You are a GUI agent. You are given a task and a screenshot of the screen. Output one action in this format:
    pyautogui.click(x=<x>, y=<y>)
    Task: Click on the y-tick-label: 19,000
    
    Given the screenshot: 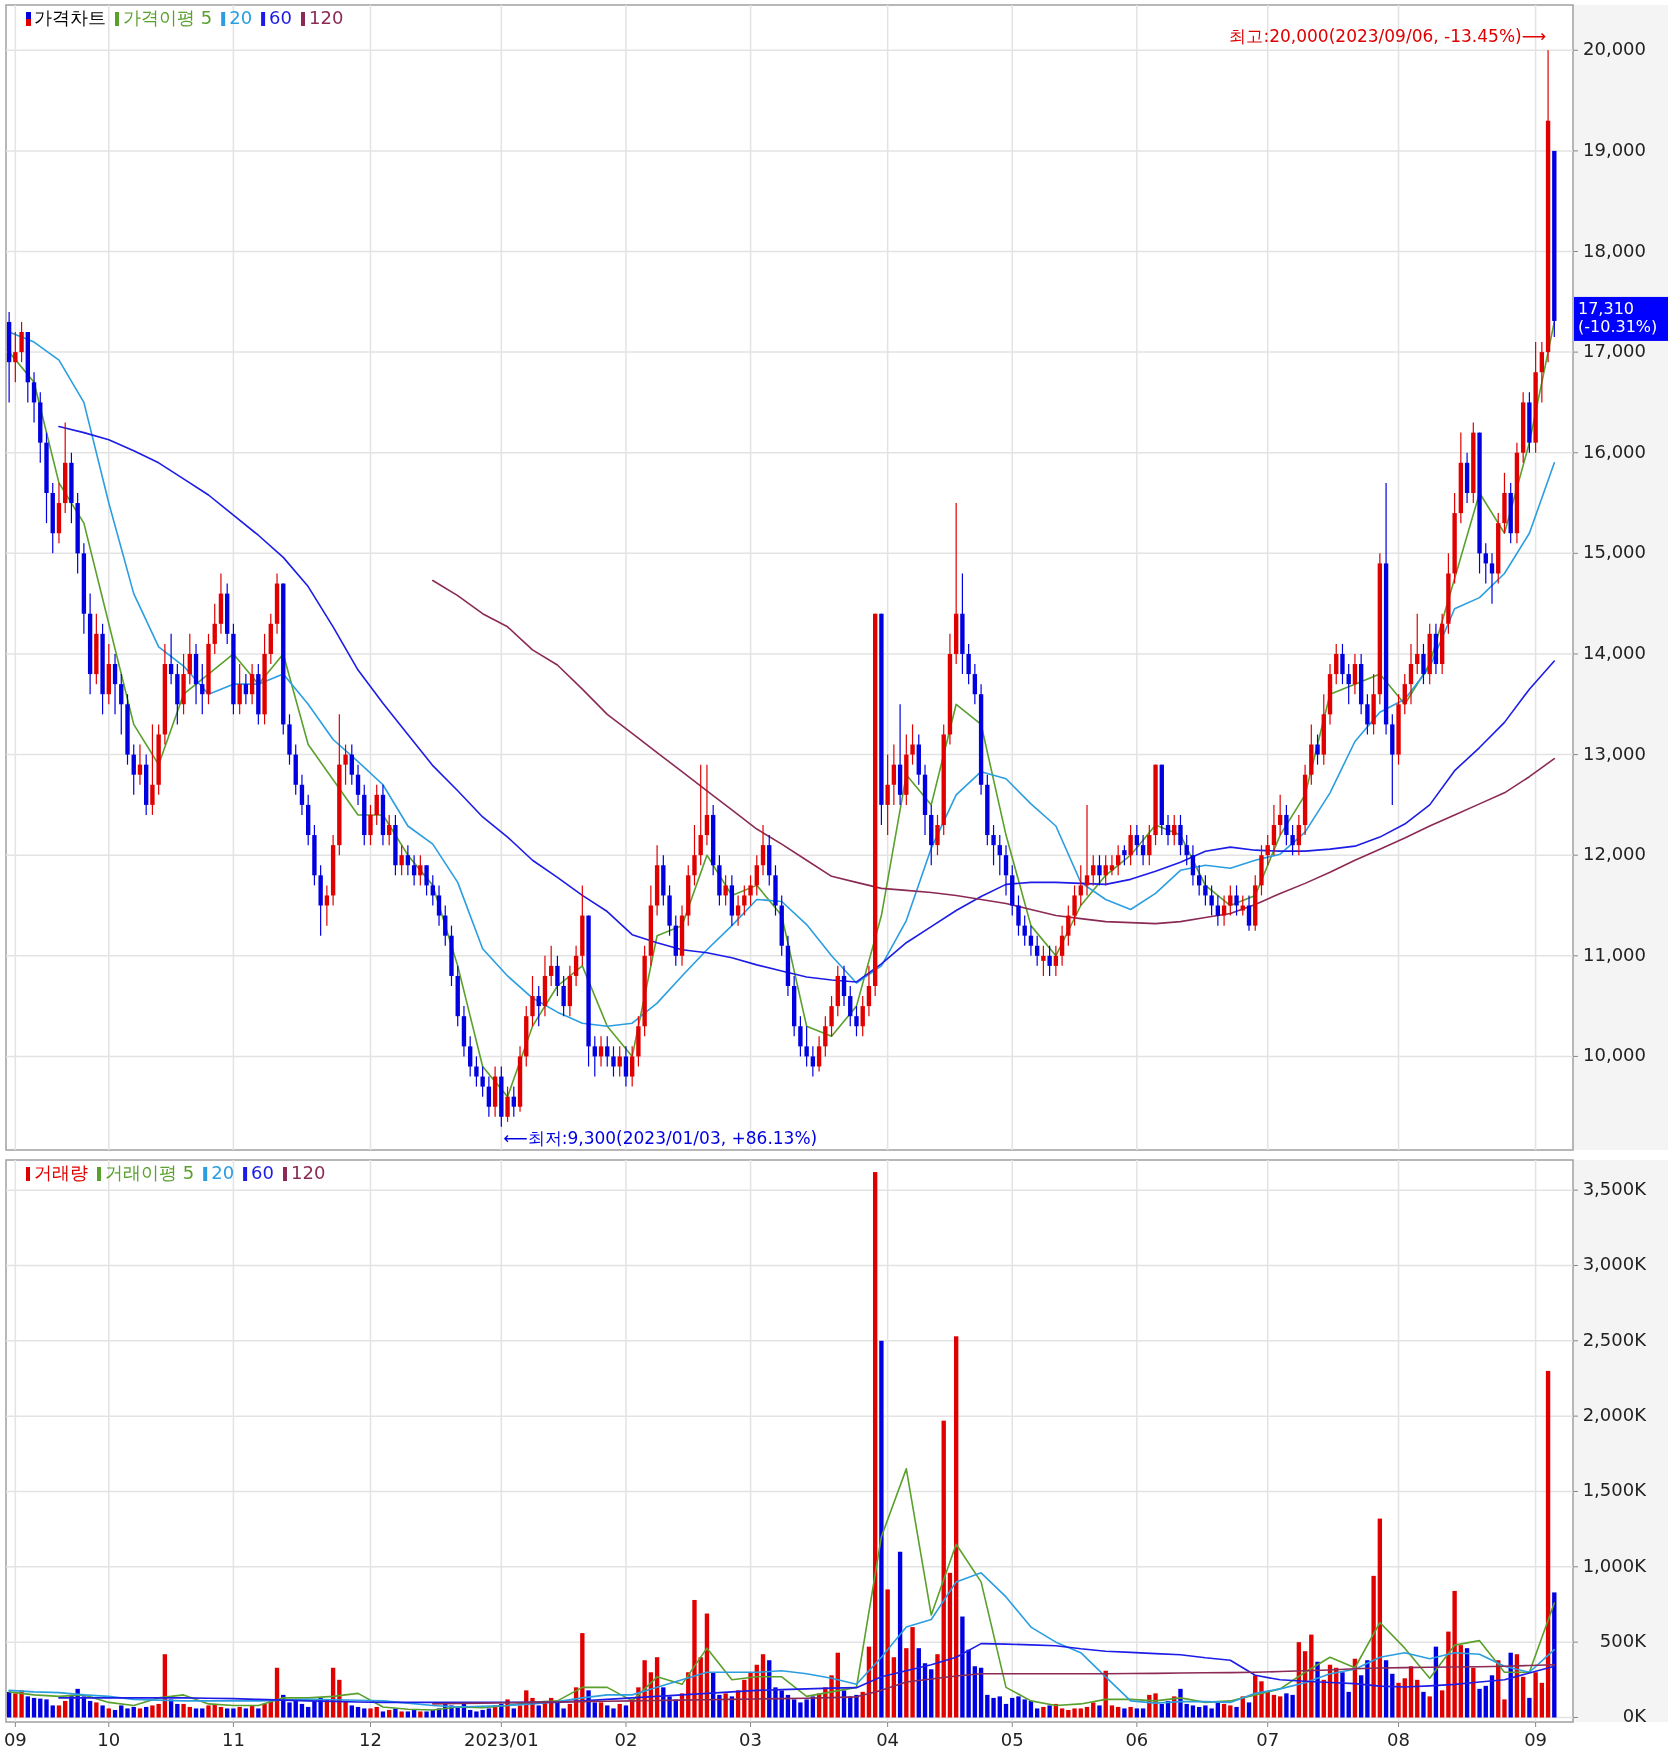 What is the action you would take?
    pyautogui.click(x=1614, y=149)
    